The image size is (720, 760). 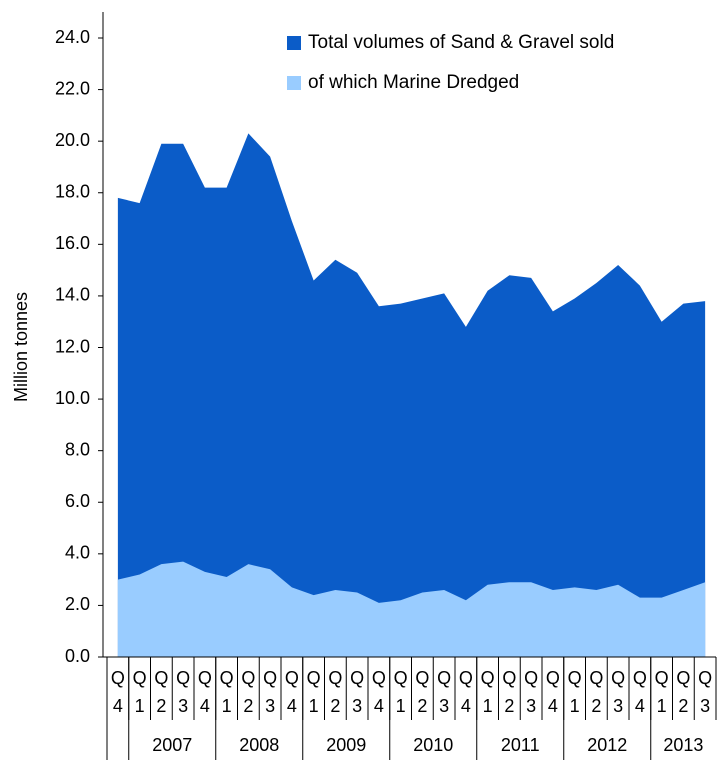 I want to click on y-tick-label: 22.0, so click(x=72, y=88).